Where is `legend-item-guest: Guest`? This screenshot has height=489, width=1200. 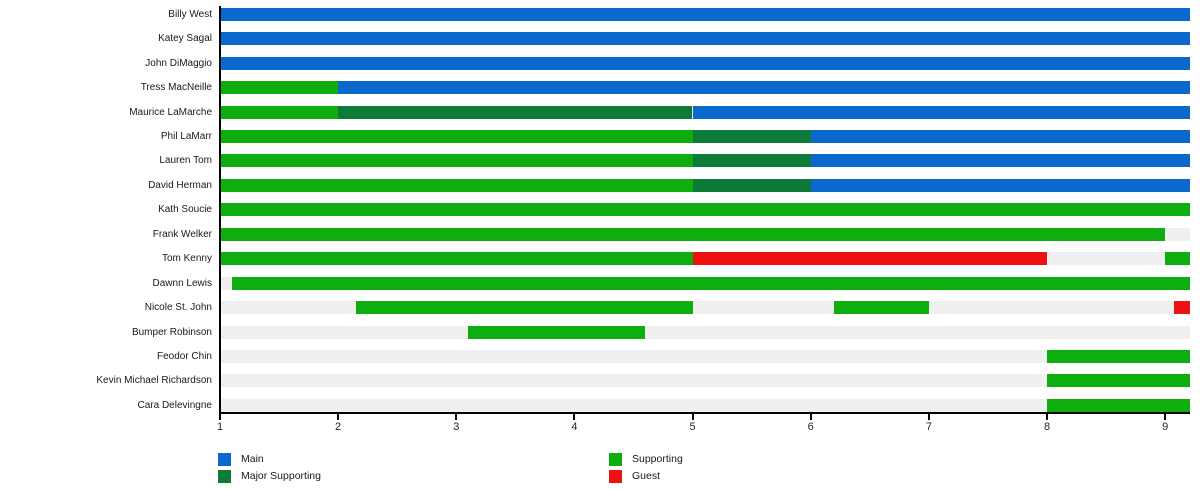
legend-item-guest: Guest is located at coordinates (634, 476).